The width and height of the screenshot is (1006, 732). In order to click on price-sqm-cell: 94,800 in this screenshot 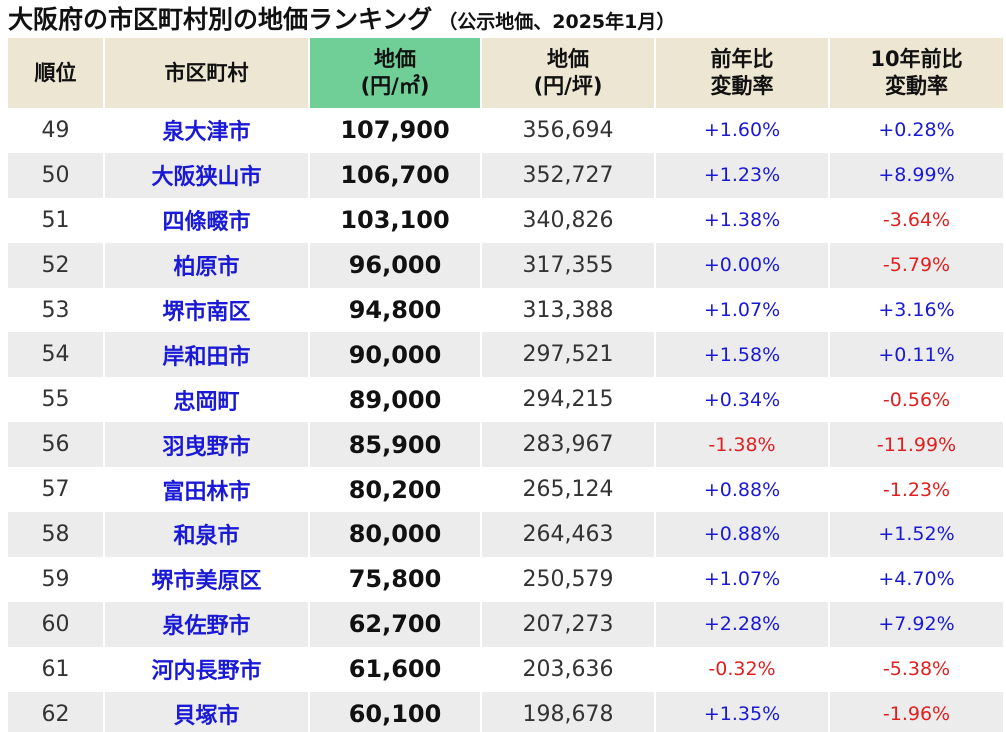, I will do `click(395, 310)`.